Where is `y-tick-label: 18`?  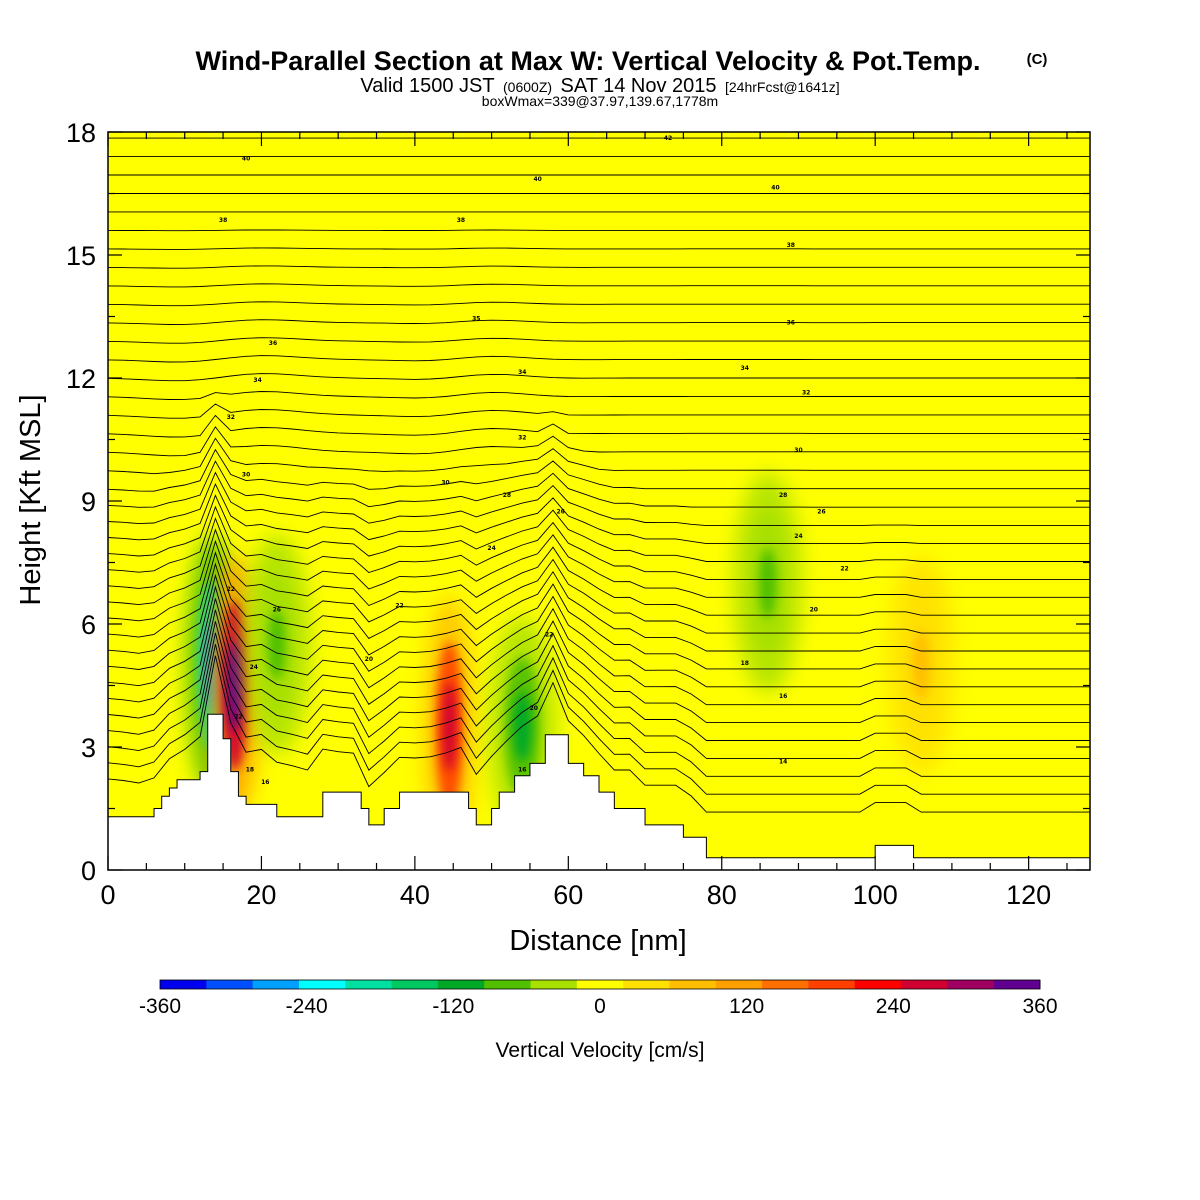
y-tick-label: 18 is located at coordinates (81, 133).